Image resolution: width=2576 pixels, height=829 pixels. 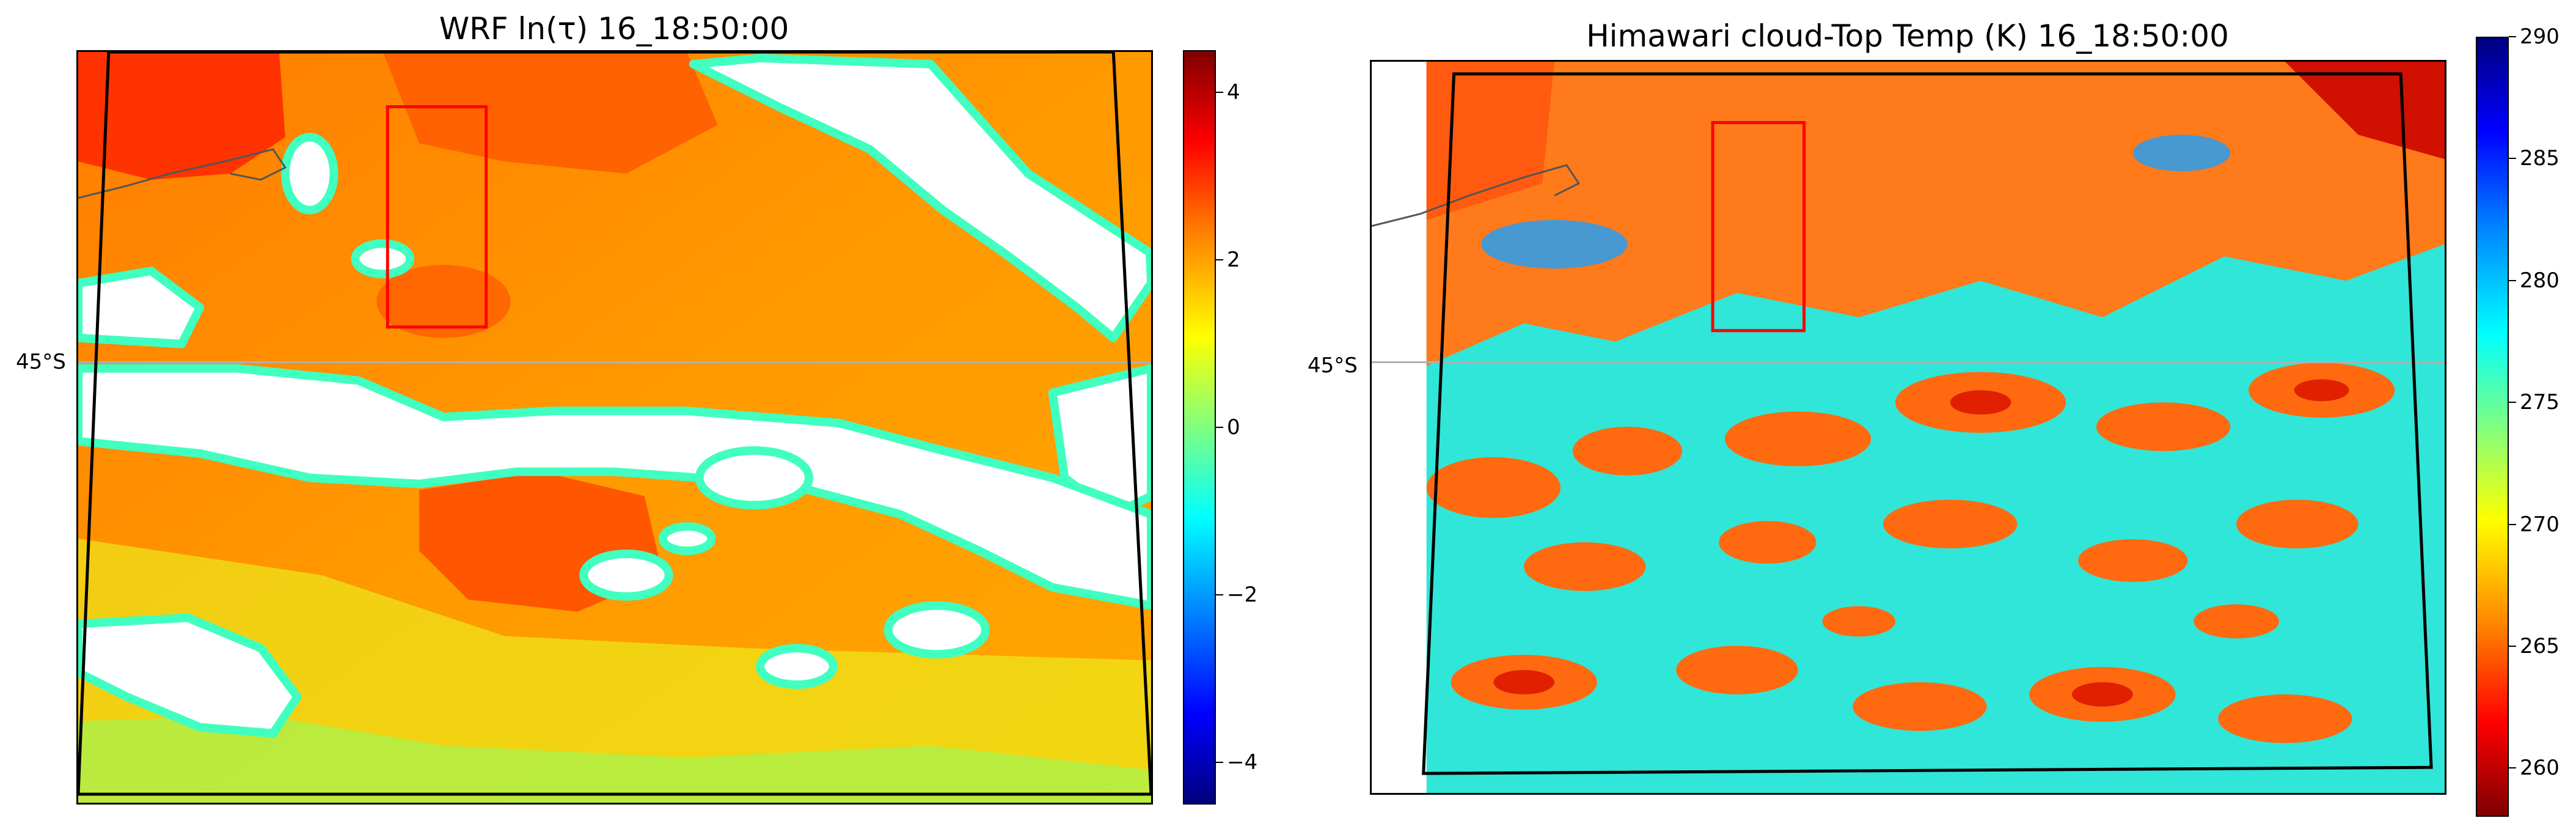 What do you see at coordinates (614, 29) in the screenshot?
I see `left-chart-title: WRF ln(τ) 16_18:50:00` at bounding box center [614, 29].